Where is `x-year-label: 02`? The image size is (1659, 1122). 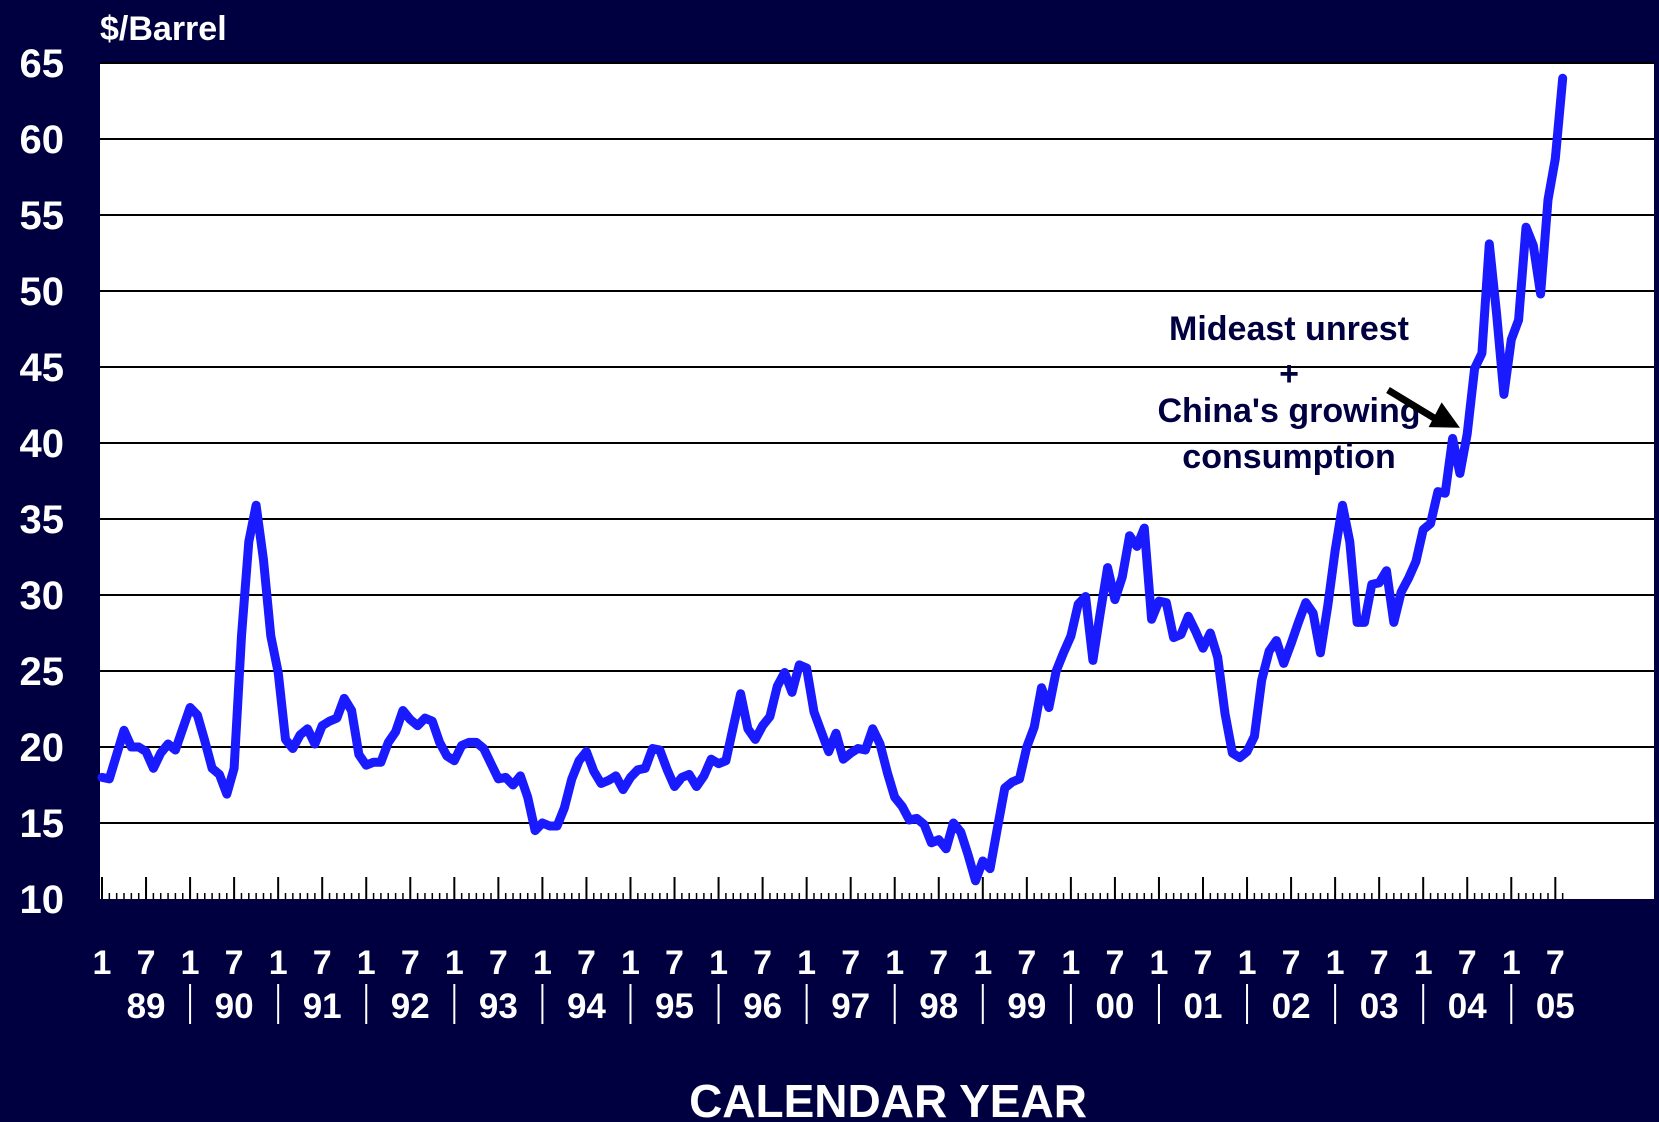
x-year-label: 02 is located at coordinates (1291, 1006).